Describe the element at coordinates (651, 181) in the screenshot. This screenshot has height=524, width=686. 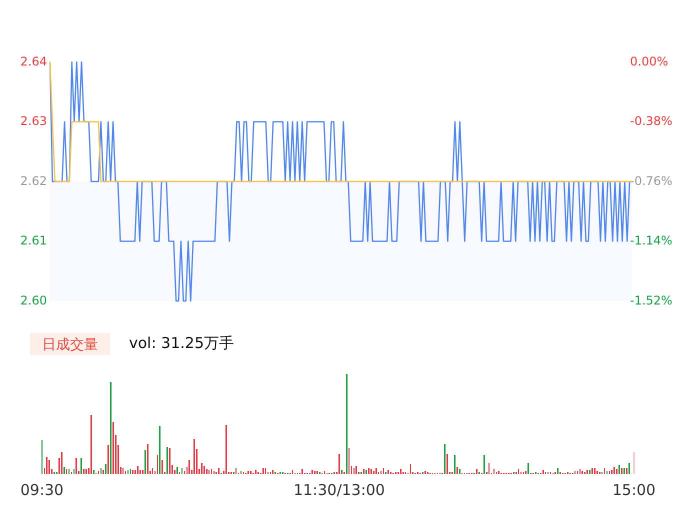
I see `y2-tick-label: -0.76%` at that location.